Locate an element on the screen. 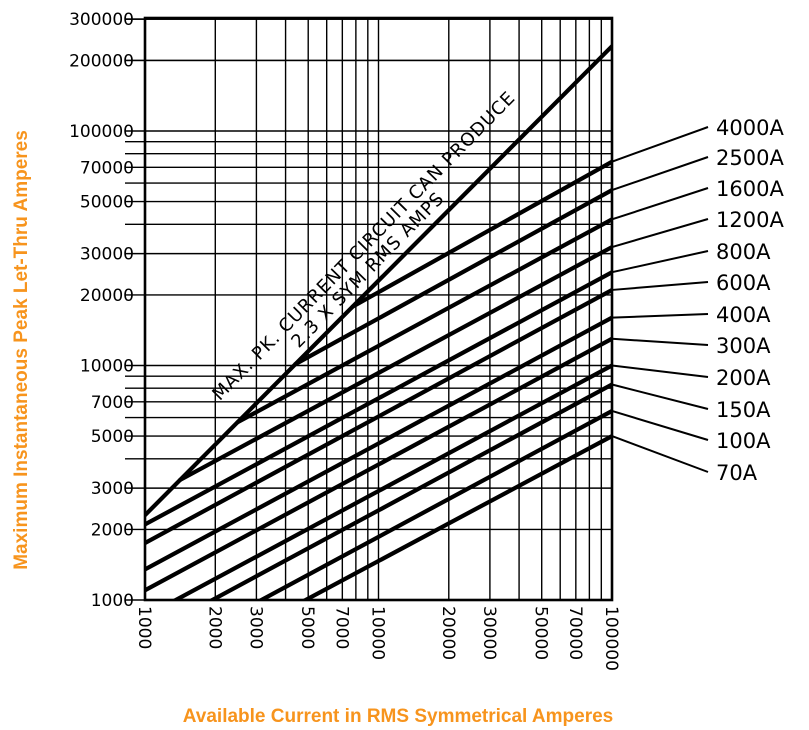 The width and height of the screenshot is (809, 730). leader-300A is located at coordinates (660, 341).